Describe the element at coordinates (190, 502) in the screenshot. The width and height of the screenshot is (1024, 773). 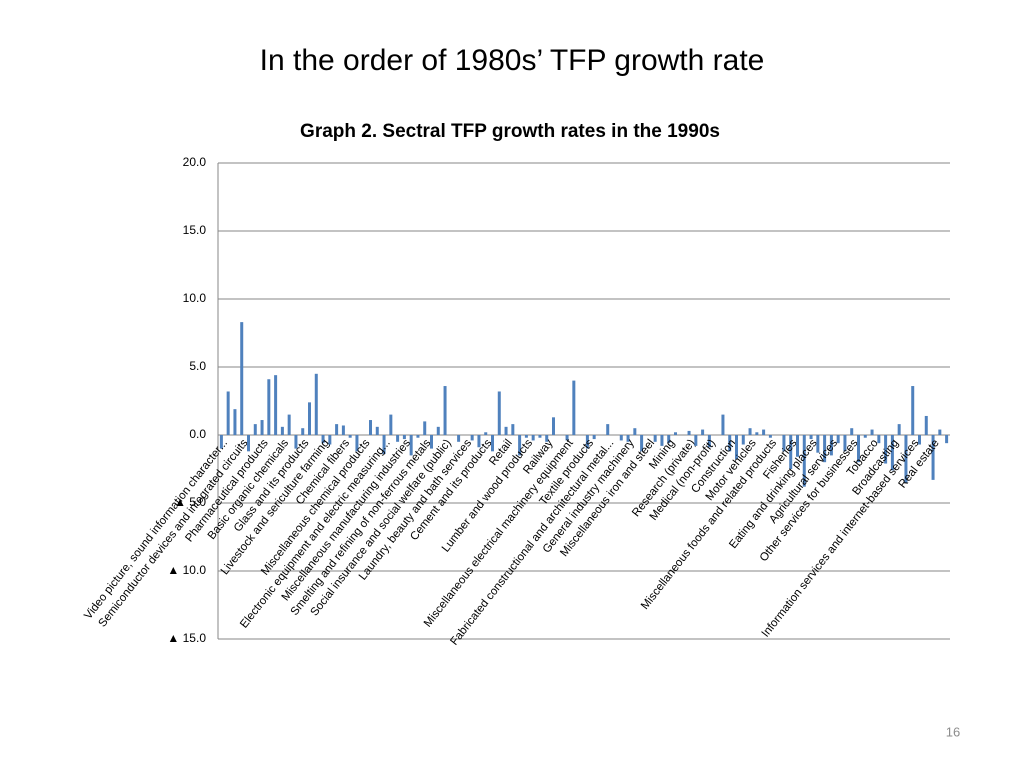
I see `y-tick-label: ▲ 5.0` at that location.